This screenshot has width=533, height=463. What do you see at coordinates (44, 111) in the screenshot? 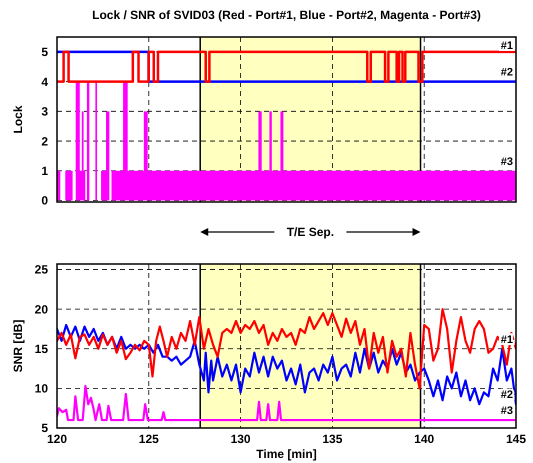
I see `y-tick-label: 3` at bounding box center [44, 111].